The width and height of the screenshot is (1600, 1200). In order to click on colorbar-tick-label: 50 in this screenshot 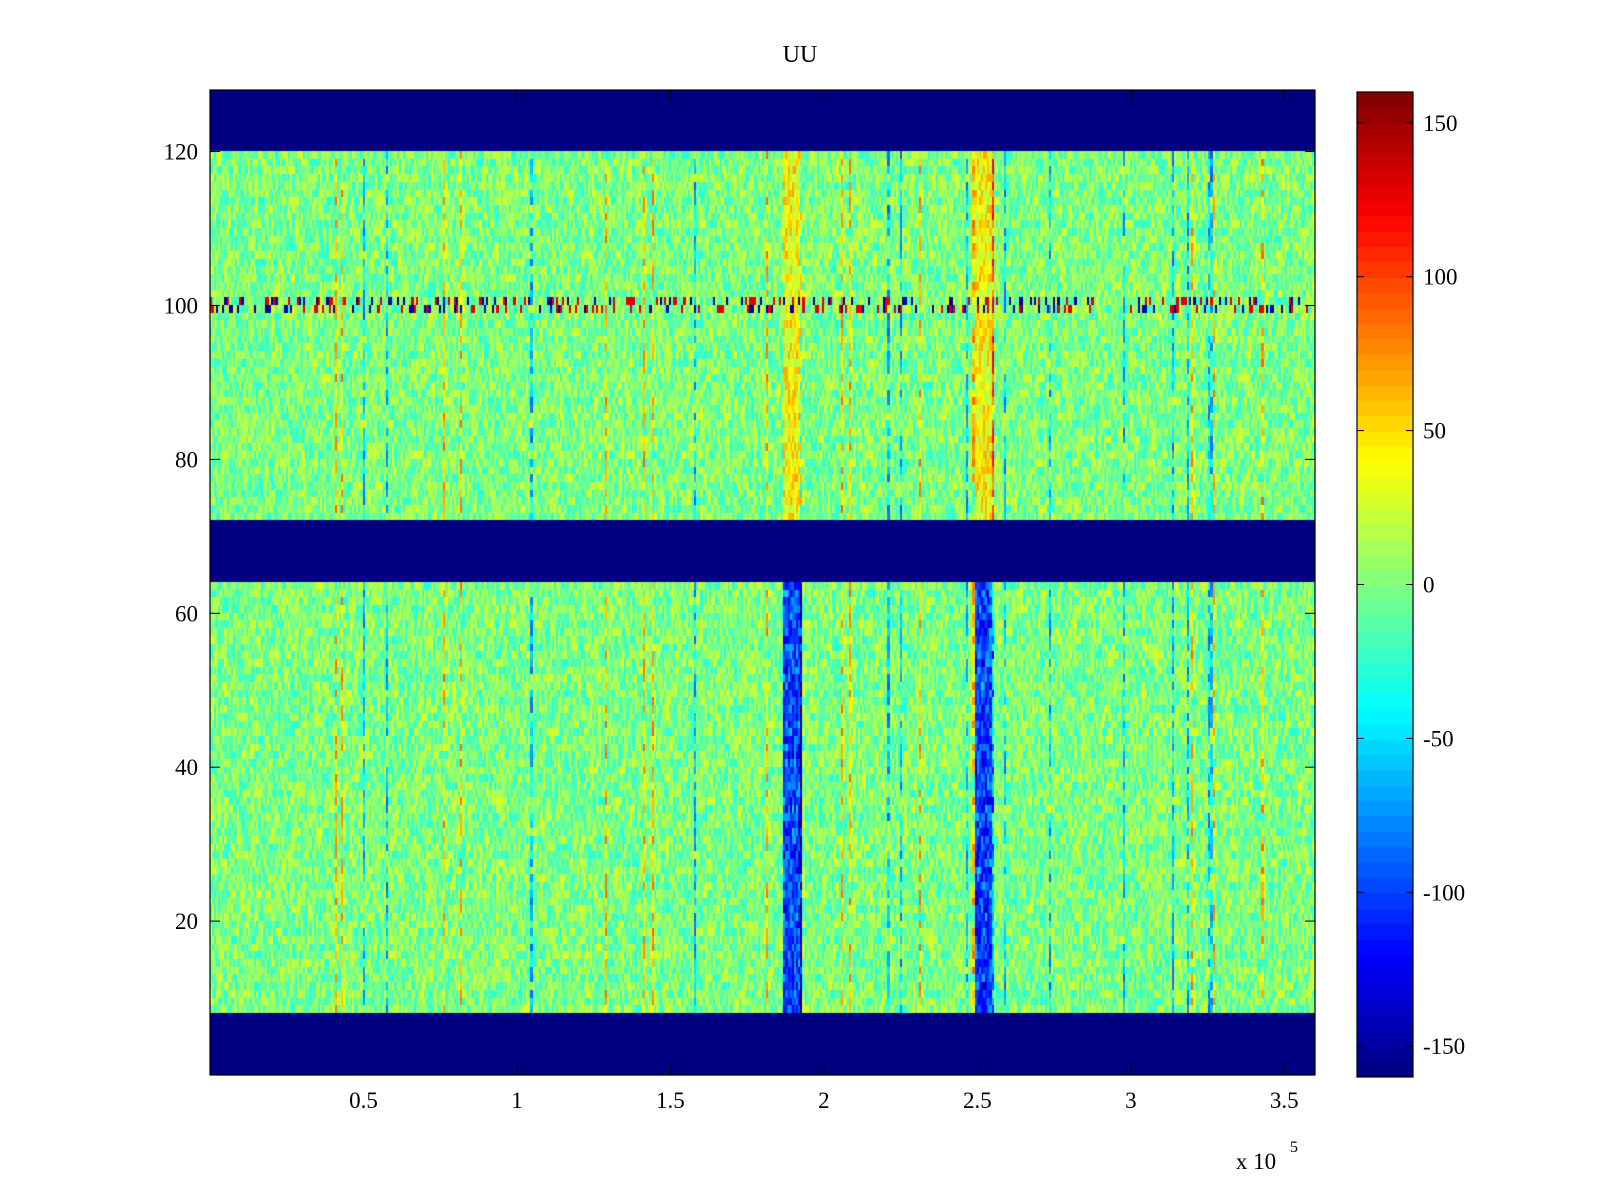, I will do `click(1434, 431)`.